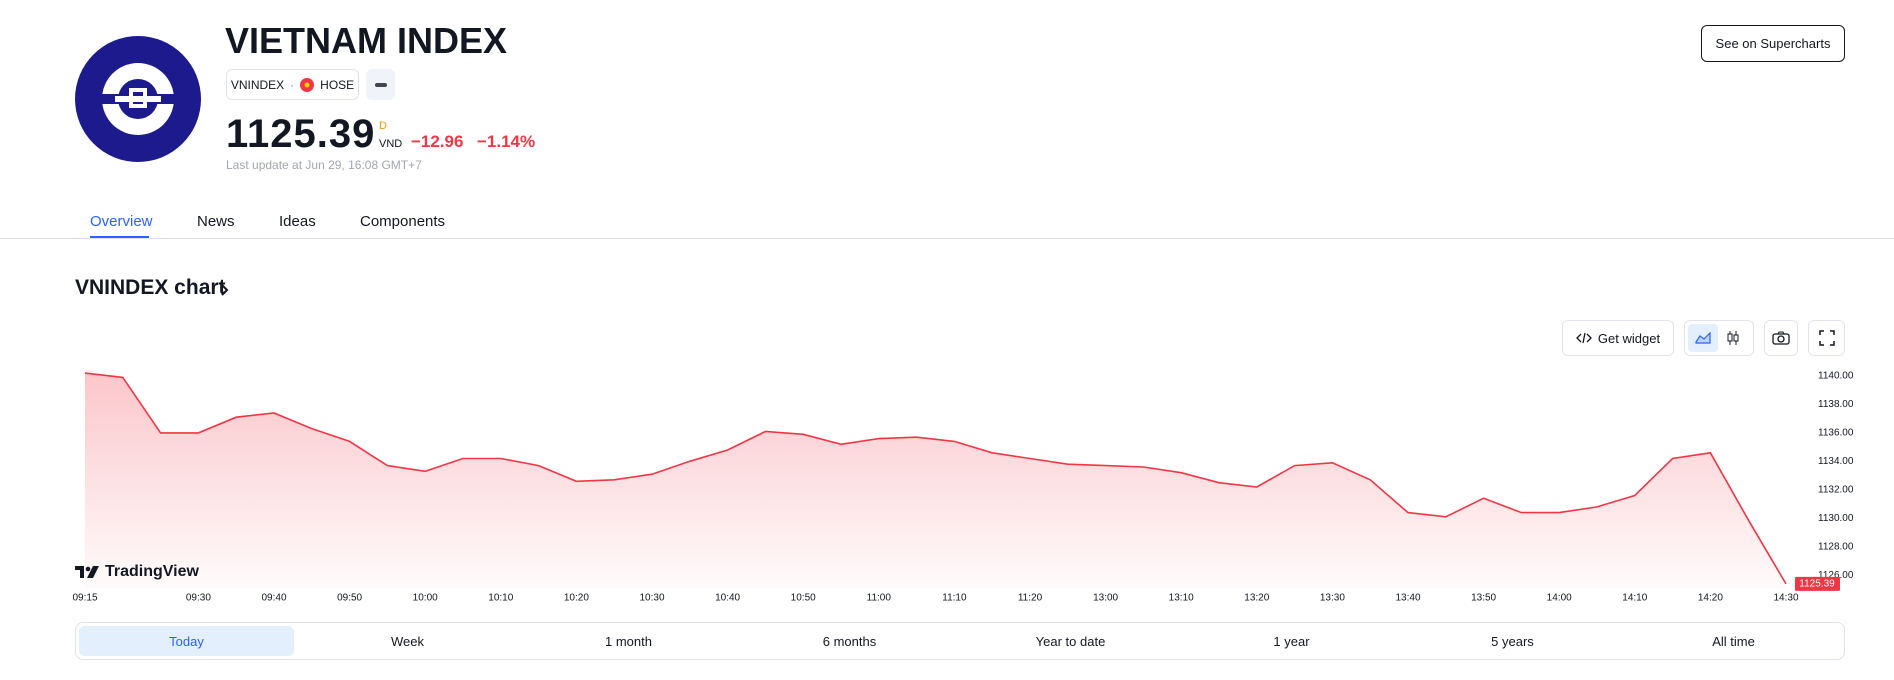 The height and width of the screenshot is (680, 1894). I want to click on flag, so click(307, 84).